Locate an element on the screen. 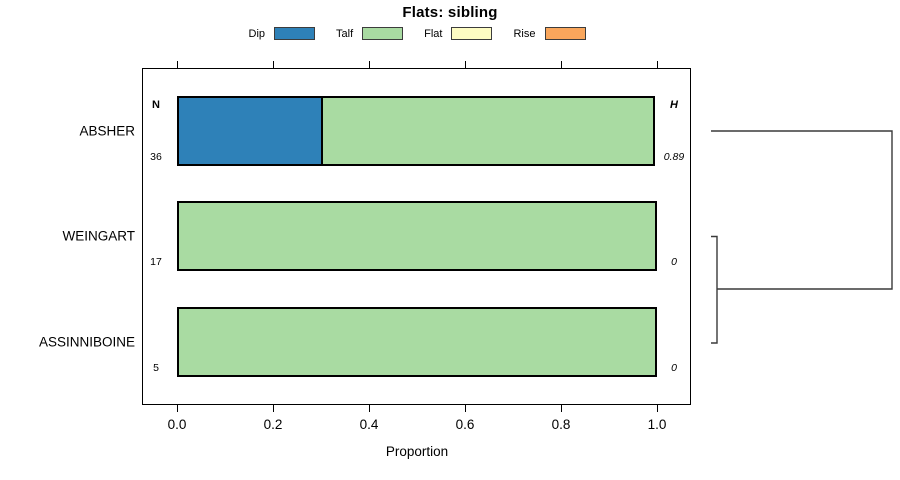 This screenshot has height=480, width=900. row-label-weingart: WEINGART is located at coordinates (98, 236).